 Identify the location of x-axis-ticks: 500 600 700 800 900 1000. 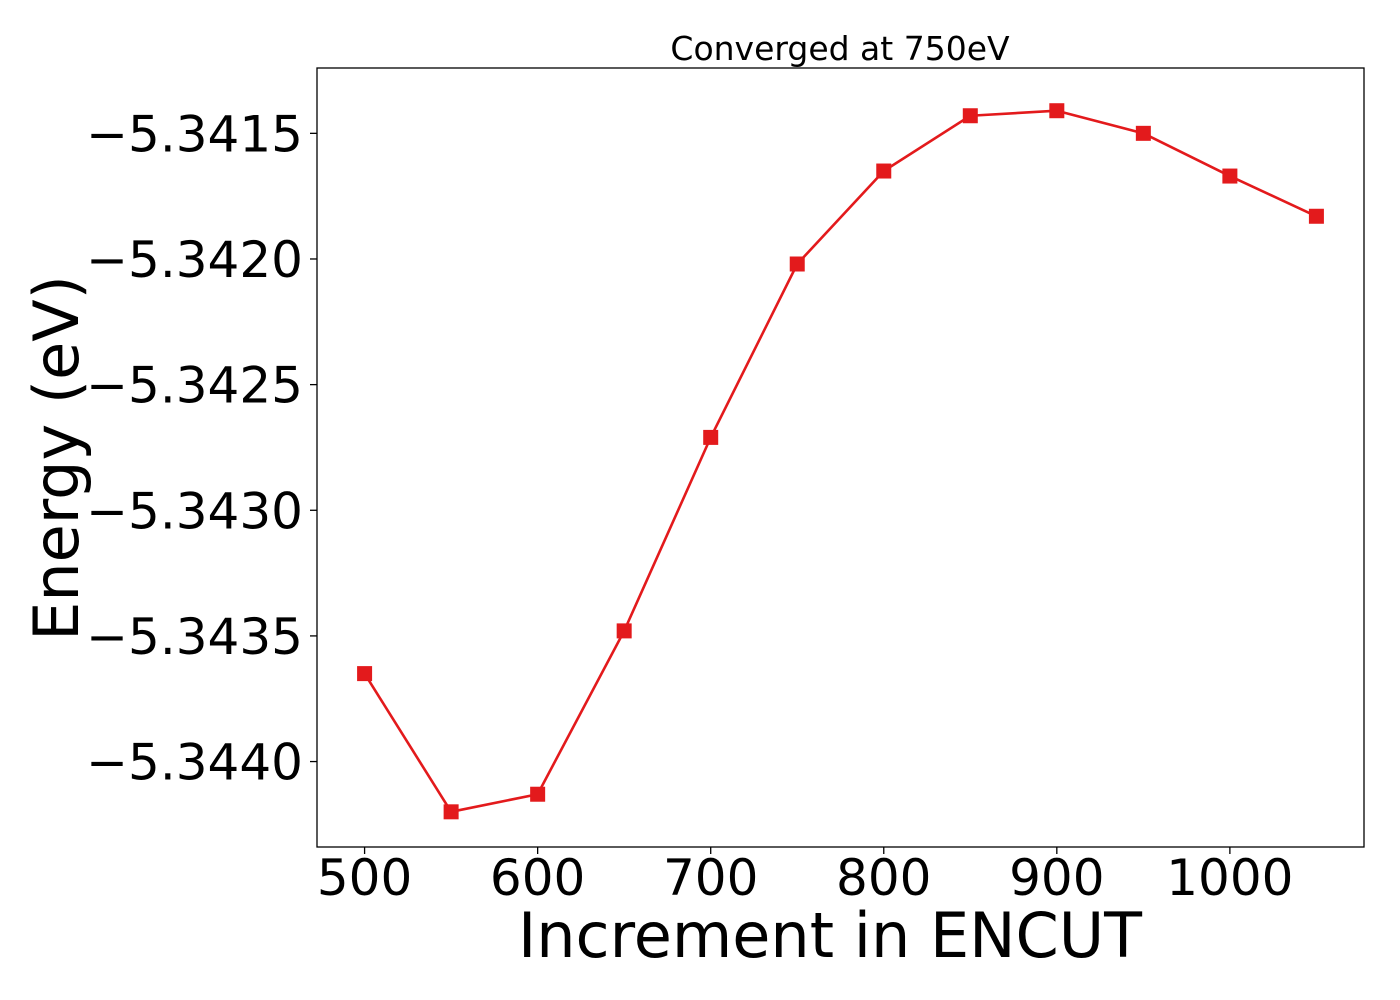
(805, 877).